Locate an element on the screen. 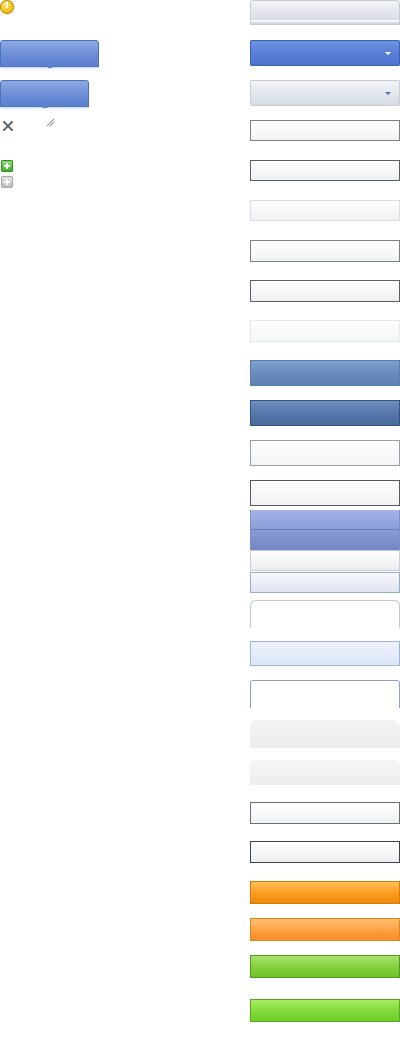 The width and height of the screenshot is (400, 1059). gray-tab-bar is located at coordinates (325, 12).